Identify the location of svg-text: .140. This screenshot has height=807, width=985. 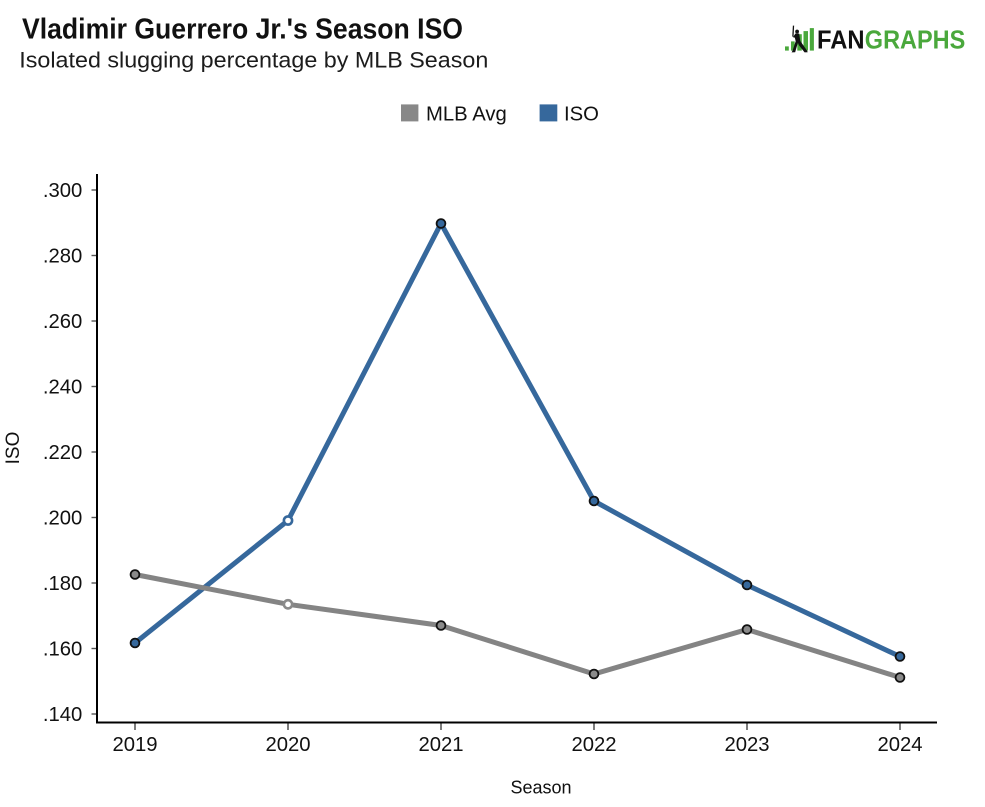
(62, 715).